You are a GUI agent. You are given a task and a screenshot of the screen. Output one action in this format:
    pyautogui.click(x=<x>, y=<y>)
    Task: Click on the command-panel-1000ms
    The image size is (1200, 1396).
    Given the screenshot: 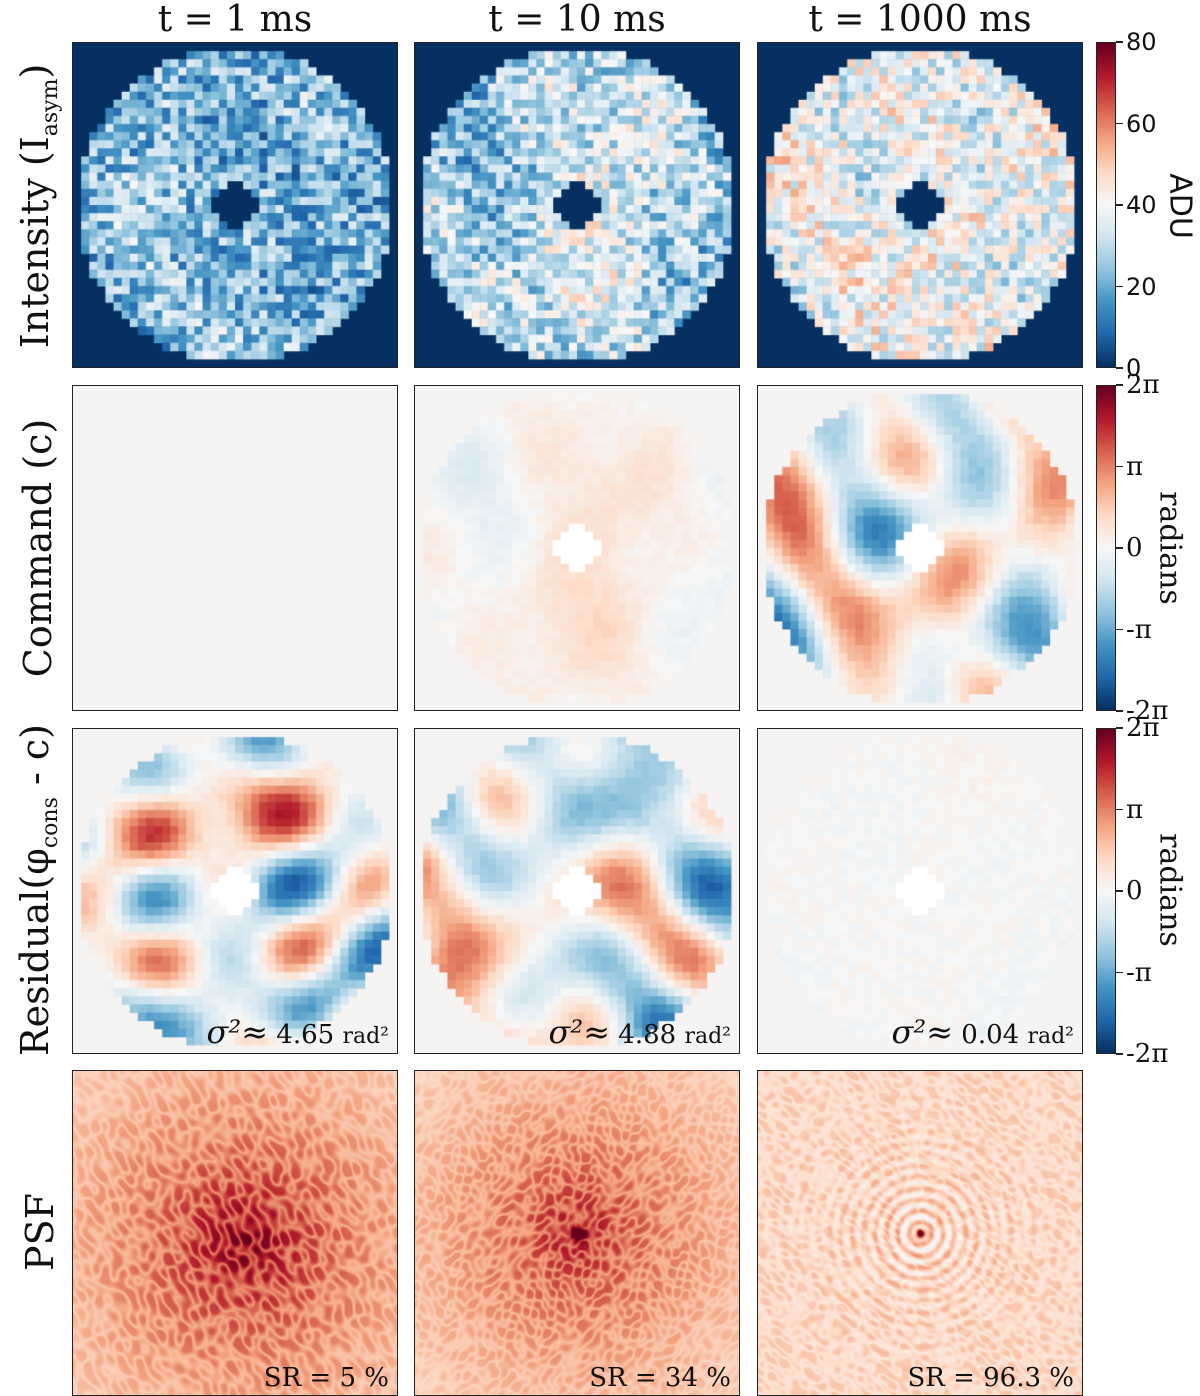 What is the action you would take?
    pyautogui.click(x=920, y=548)
    